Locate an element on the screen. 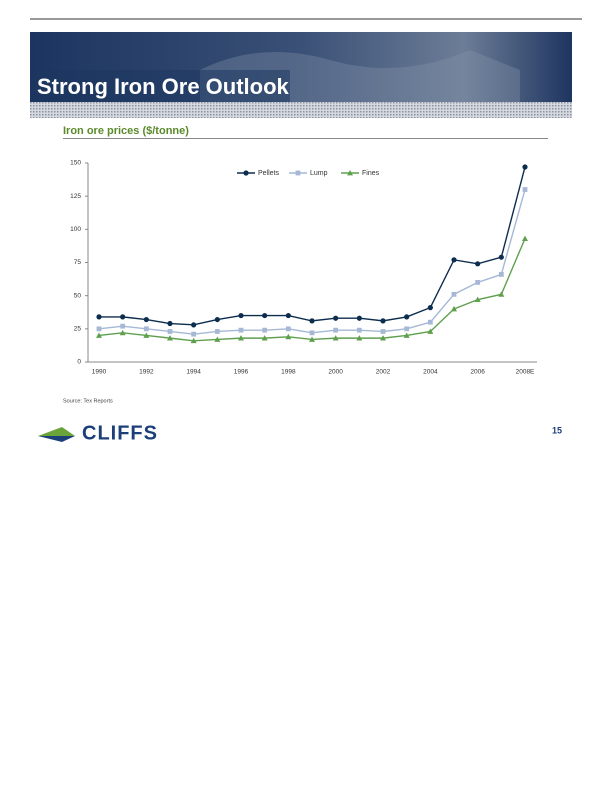  y-tick-label: 75 is located at coordinates (78, 262).